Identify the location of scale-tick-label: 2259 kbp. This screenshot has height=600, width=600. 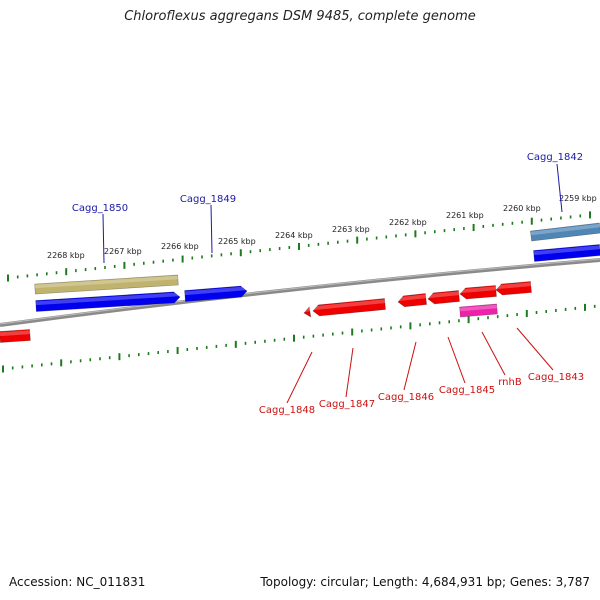
(578, 198).